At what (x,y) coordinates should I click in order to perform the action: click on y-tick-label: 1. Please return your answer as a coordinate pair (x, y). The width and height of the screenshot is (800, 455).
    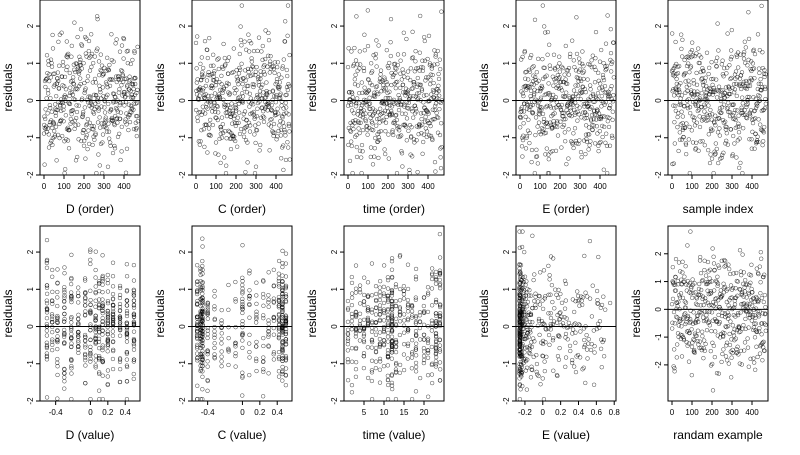
    Looking at the image, I should click on (658, 281).